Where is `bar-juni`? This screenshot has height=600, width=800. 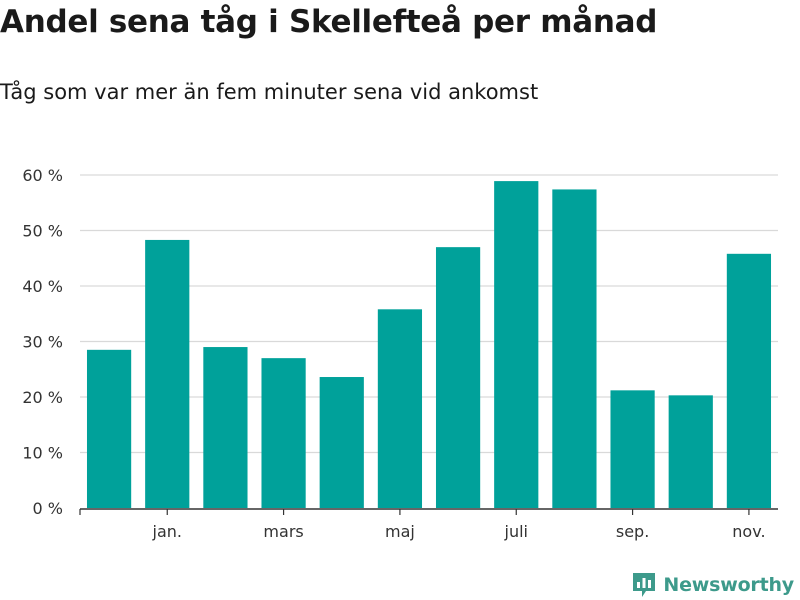
bar-juni is located at coordinates (458, 377).